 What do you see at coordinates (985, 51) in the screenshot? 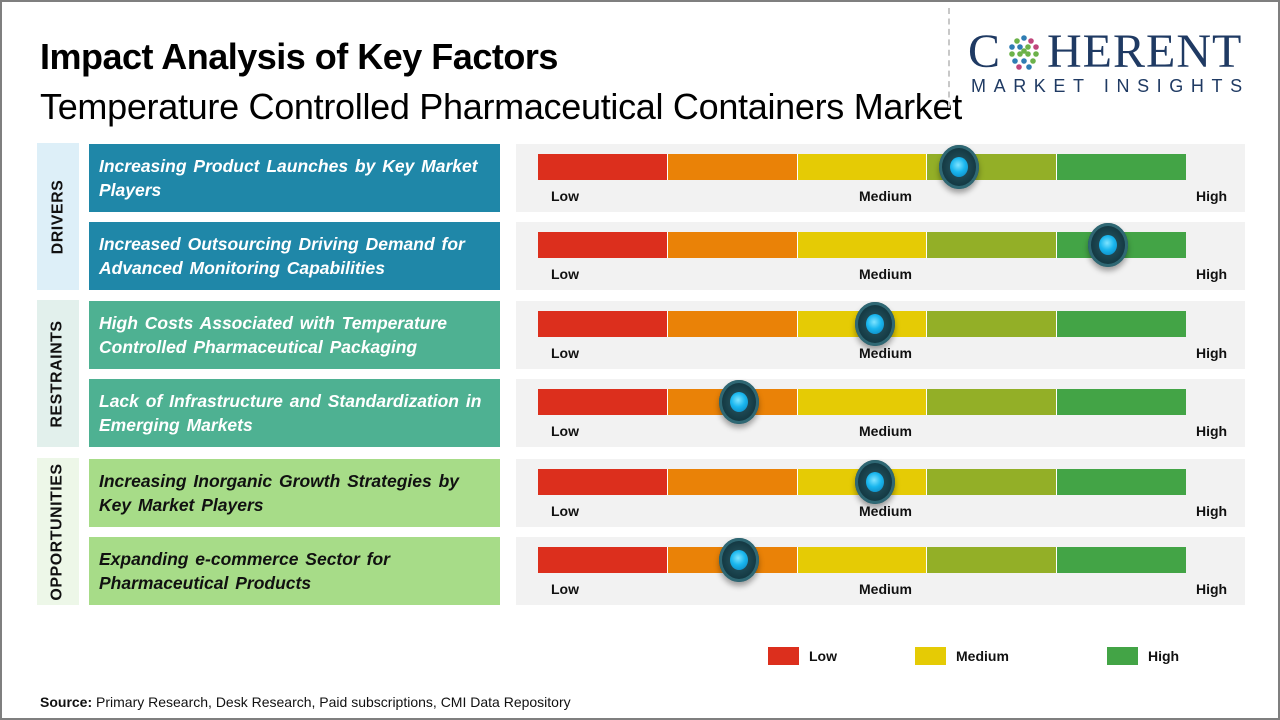
I see `logo-word-left: C` at bounding box center [985, 51].